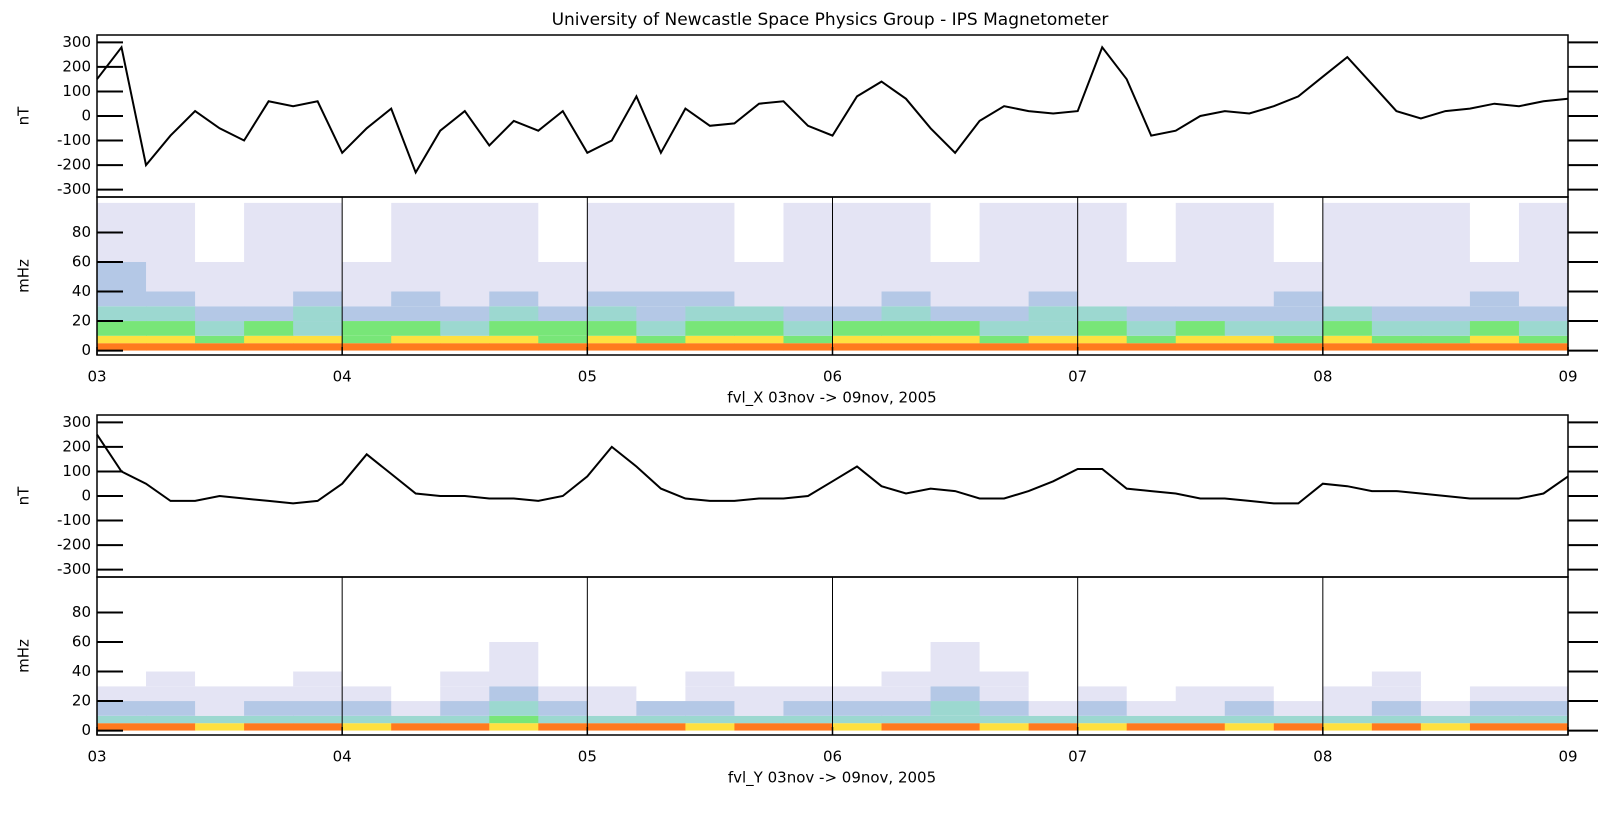 Image resolution: width=1607 pixels, height=814 pixels. I want to click on y-tick-label: 20, so click(81, 321).